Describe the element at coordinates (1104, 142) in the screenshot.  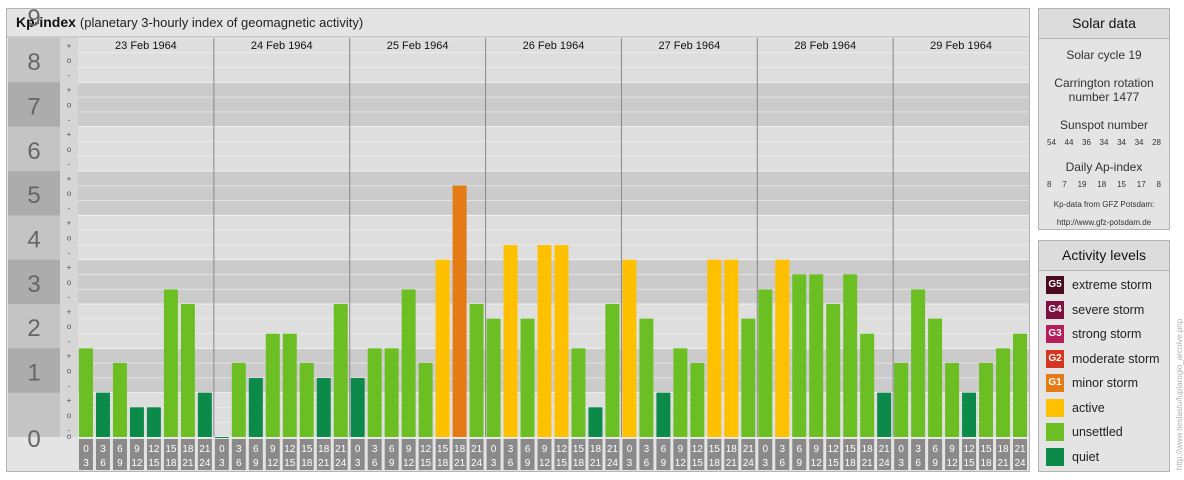
I see `sunspot-value-3: 34` at that location.